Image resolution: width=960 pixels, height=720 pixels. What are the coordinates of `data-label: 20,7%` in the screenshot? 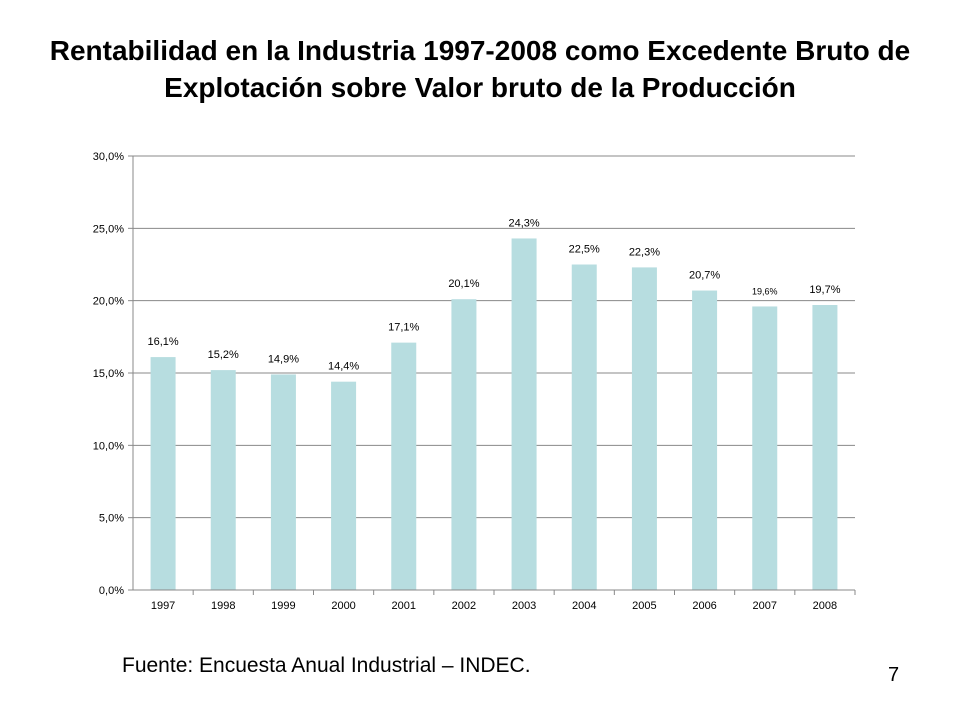 It's located at (704, 276).